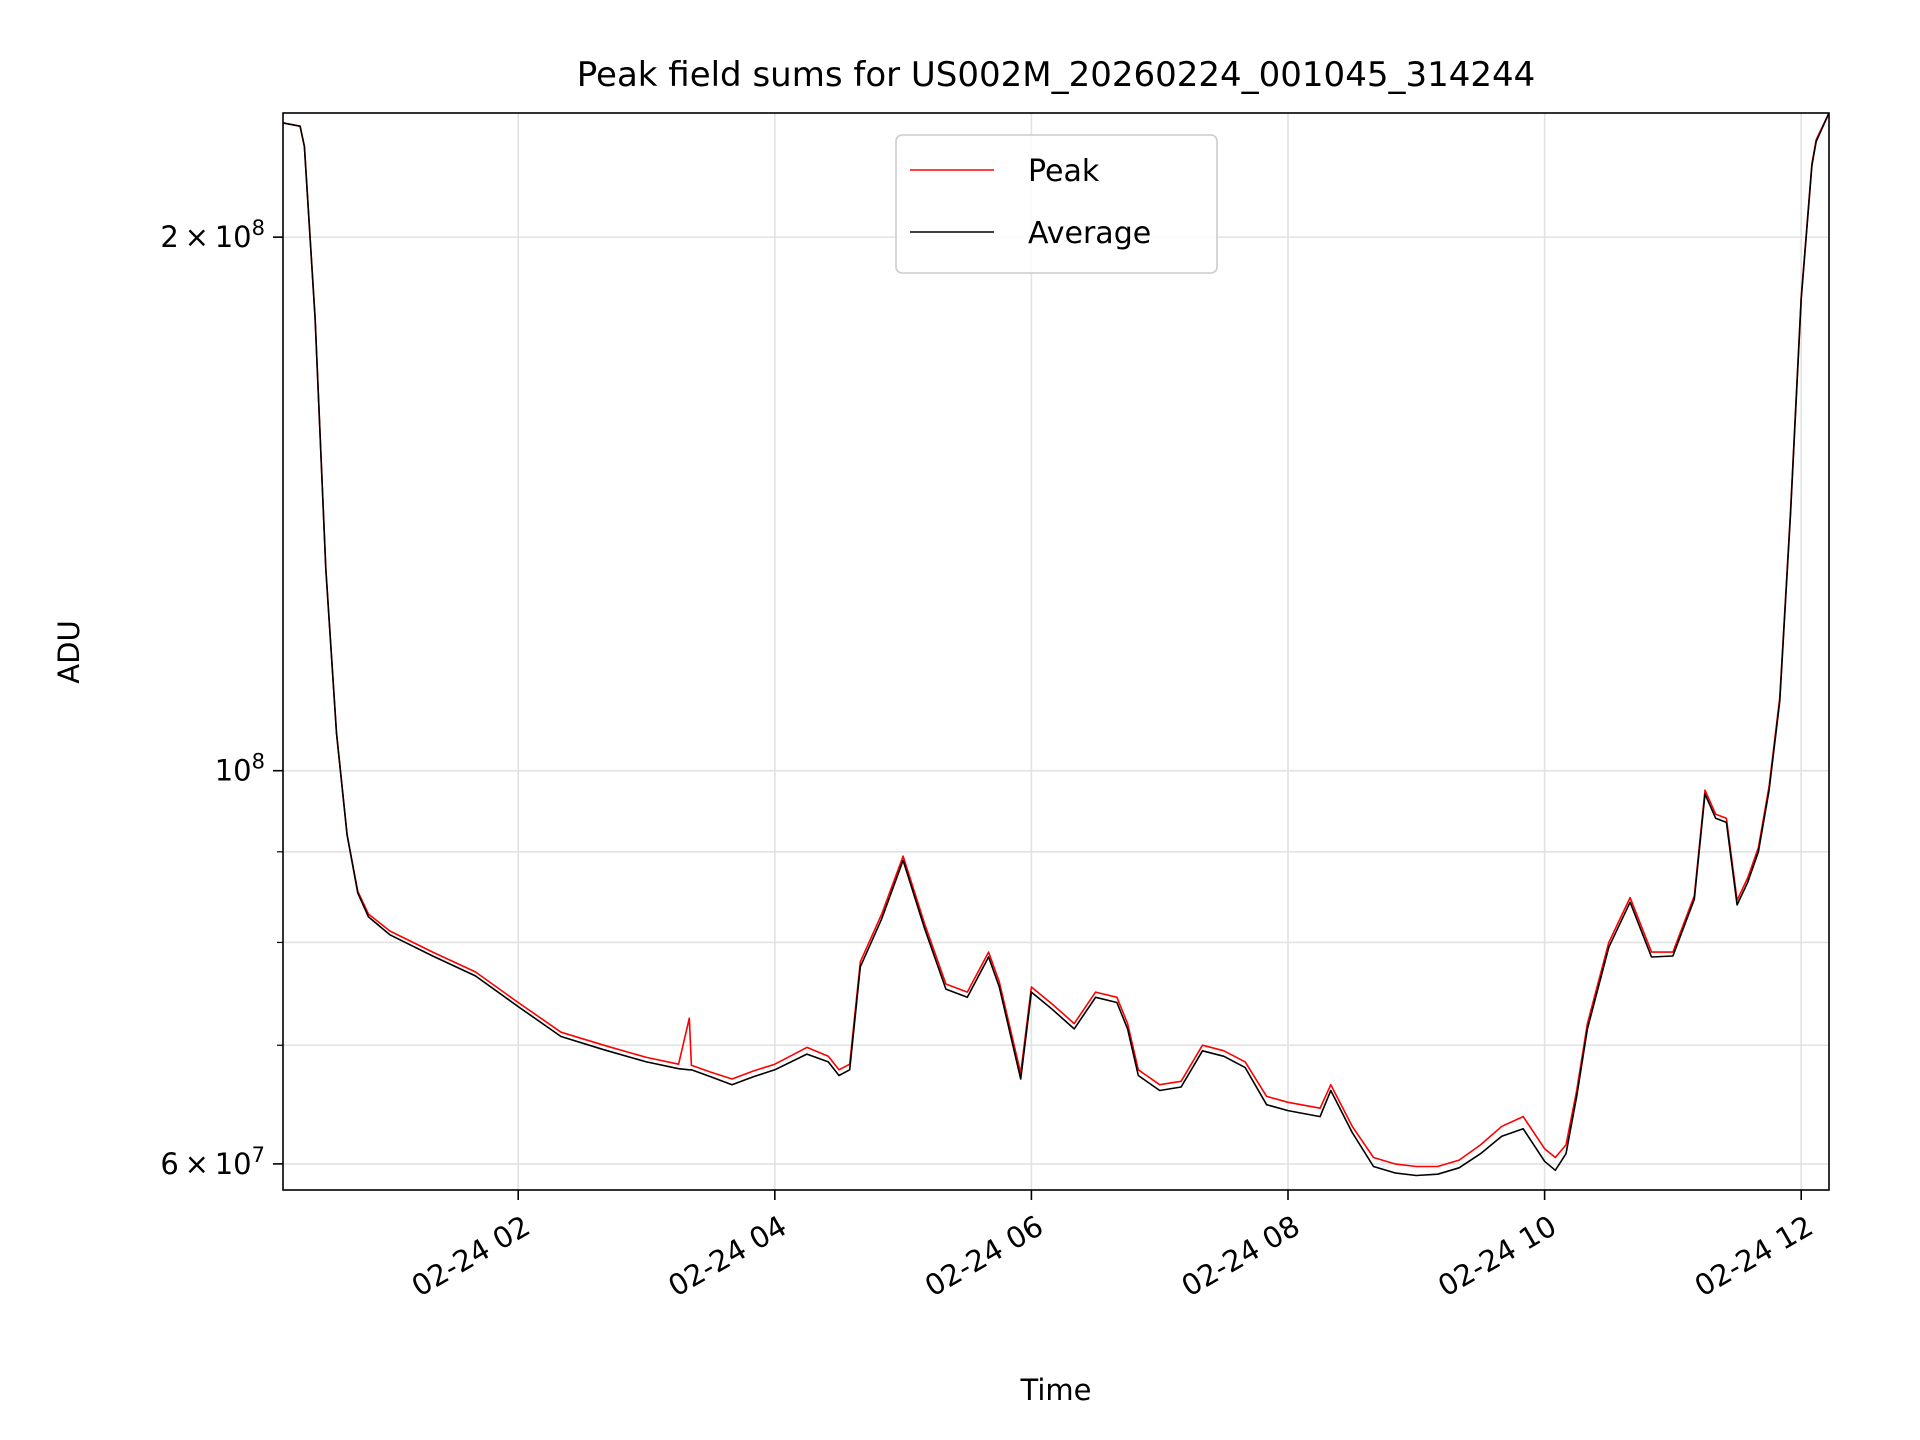 The image size is (1920, 1440). What do you see at coordinates (205, 237) in the screenshot?
I see `y-tick-base: 2 × 10` at bounding box center [205, 237].